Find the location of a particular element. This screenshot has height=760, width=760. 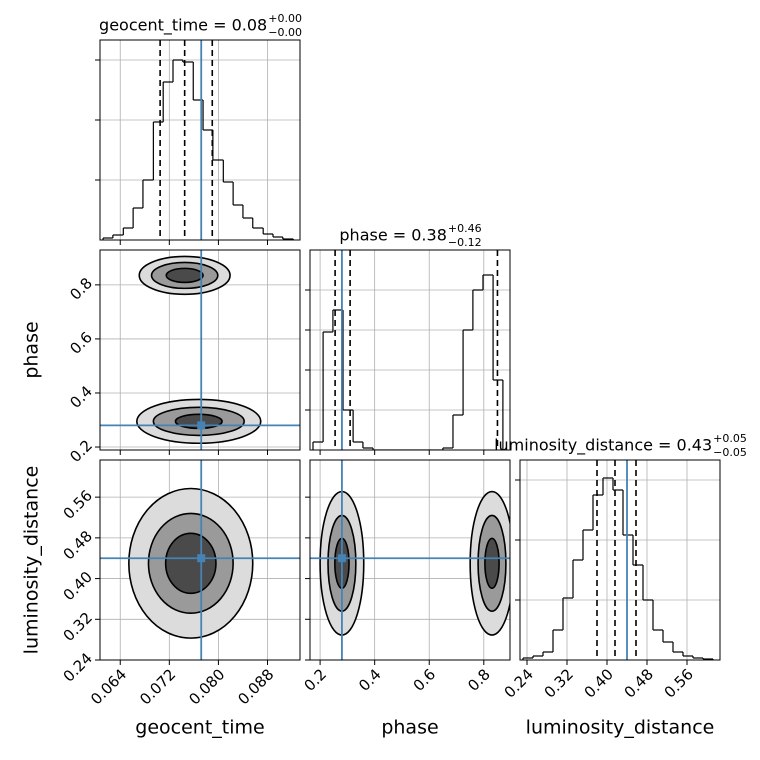

y-tick-label: 0.6 is located at coordinates (81, 343).